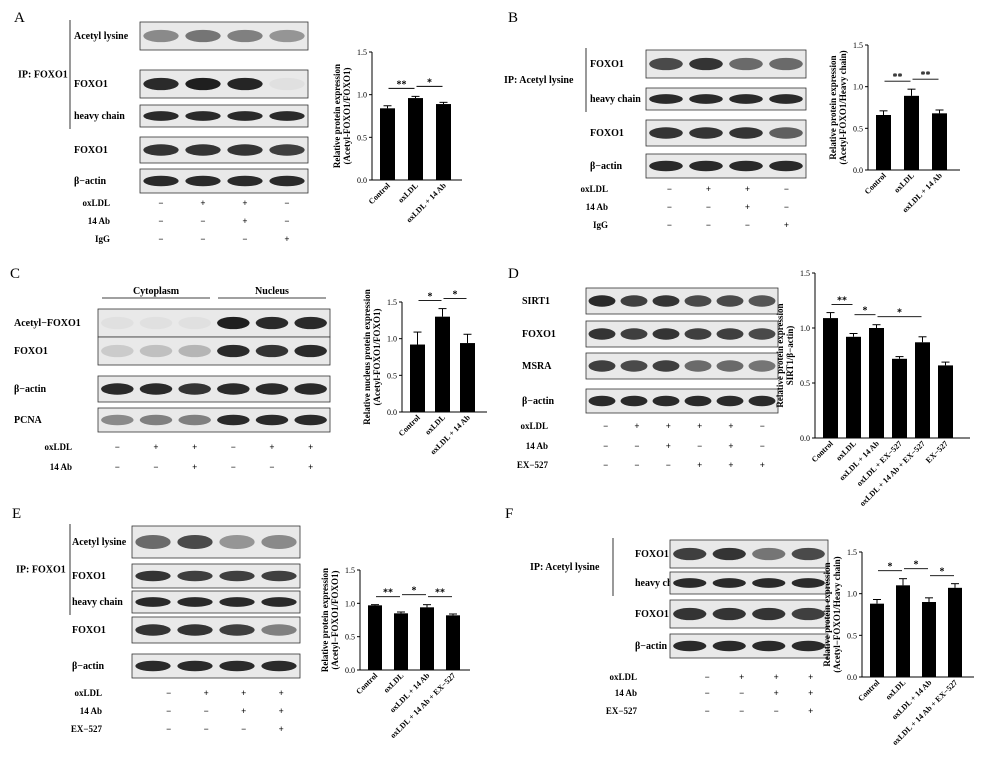 The height and width of the screenshot is (768, 1000). Describe the element at coordinates (335, 619) in the screenshot. I see `y-axis-label: (Acetyl−FOXO1/FOXO1)` at that location.